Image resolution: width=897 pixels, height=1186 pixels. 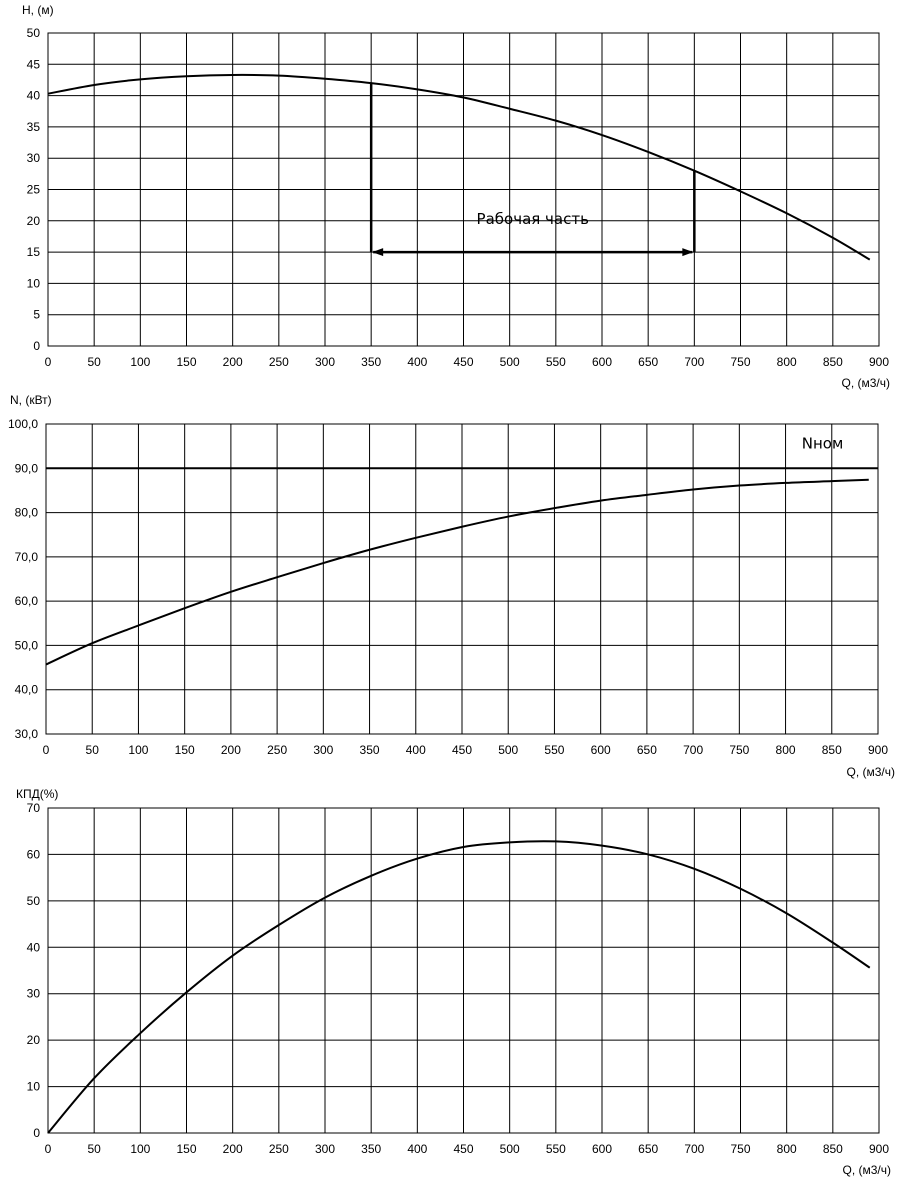 What do you see at coordinates (34, 808) in the screenshot?
I see `y-tick-label: 70` at bounding box center [34, 808].